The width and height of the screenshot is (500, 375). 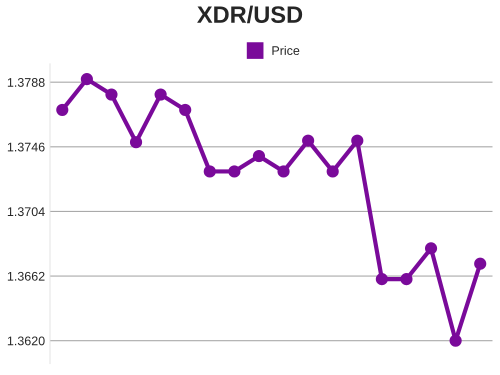 What do you see at coordinates (26, 211) in the screenshot?
I see `y-tick-label: 1.3704` at bounding box center [26, 211].